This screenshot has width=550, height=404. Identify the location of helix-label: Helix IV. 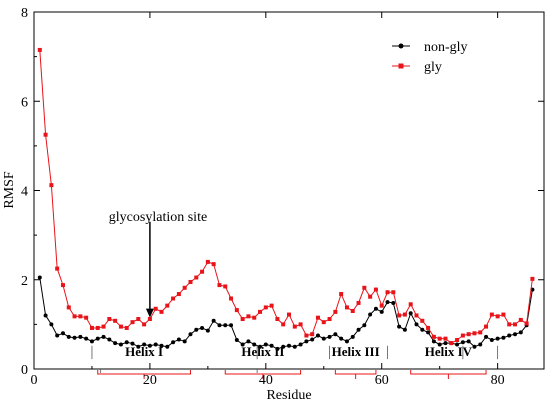
(449, 351).